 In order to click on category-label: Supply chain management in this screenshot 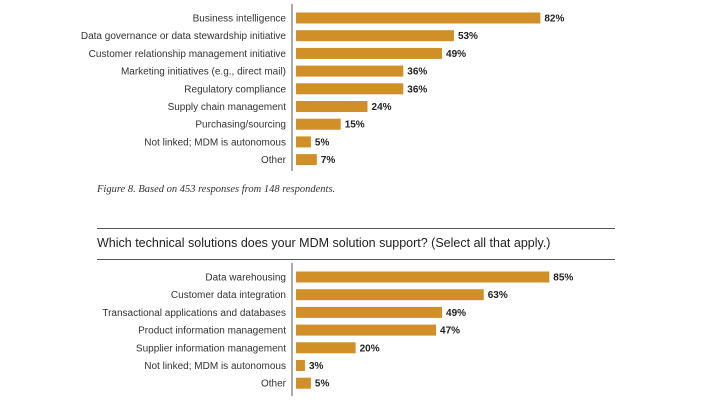, I will do `click(227, 107)`.